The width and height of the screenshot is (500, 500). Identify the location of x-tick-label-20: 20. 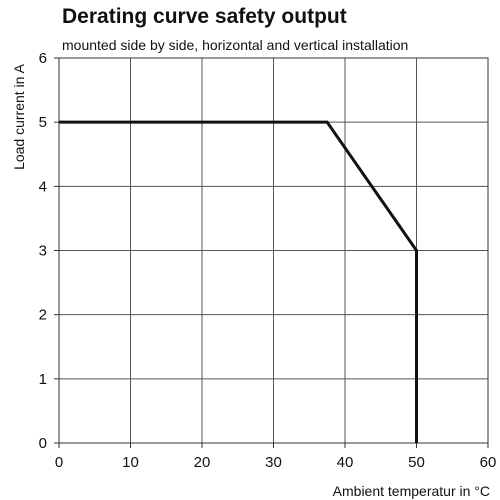
(202, 462).